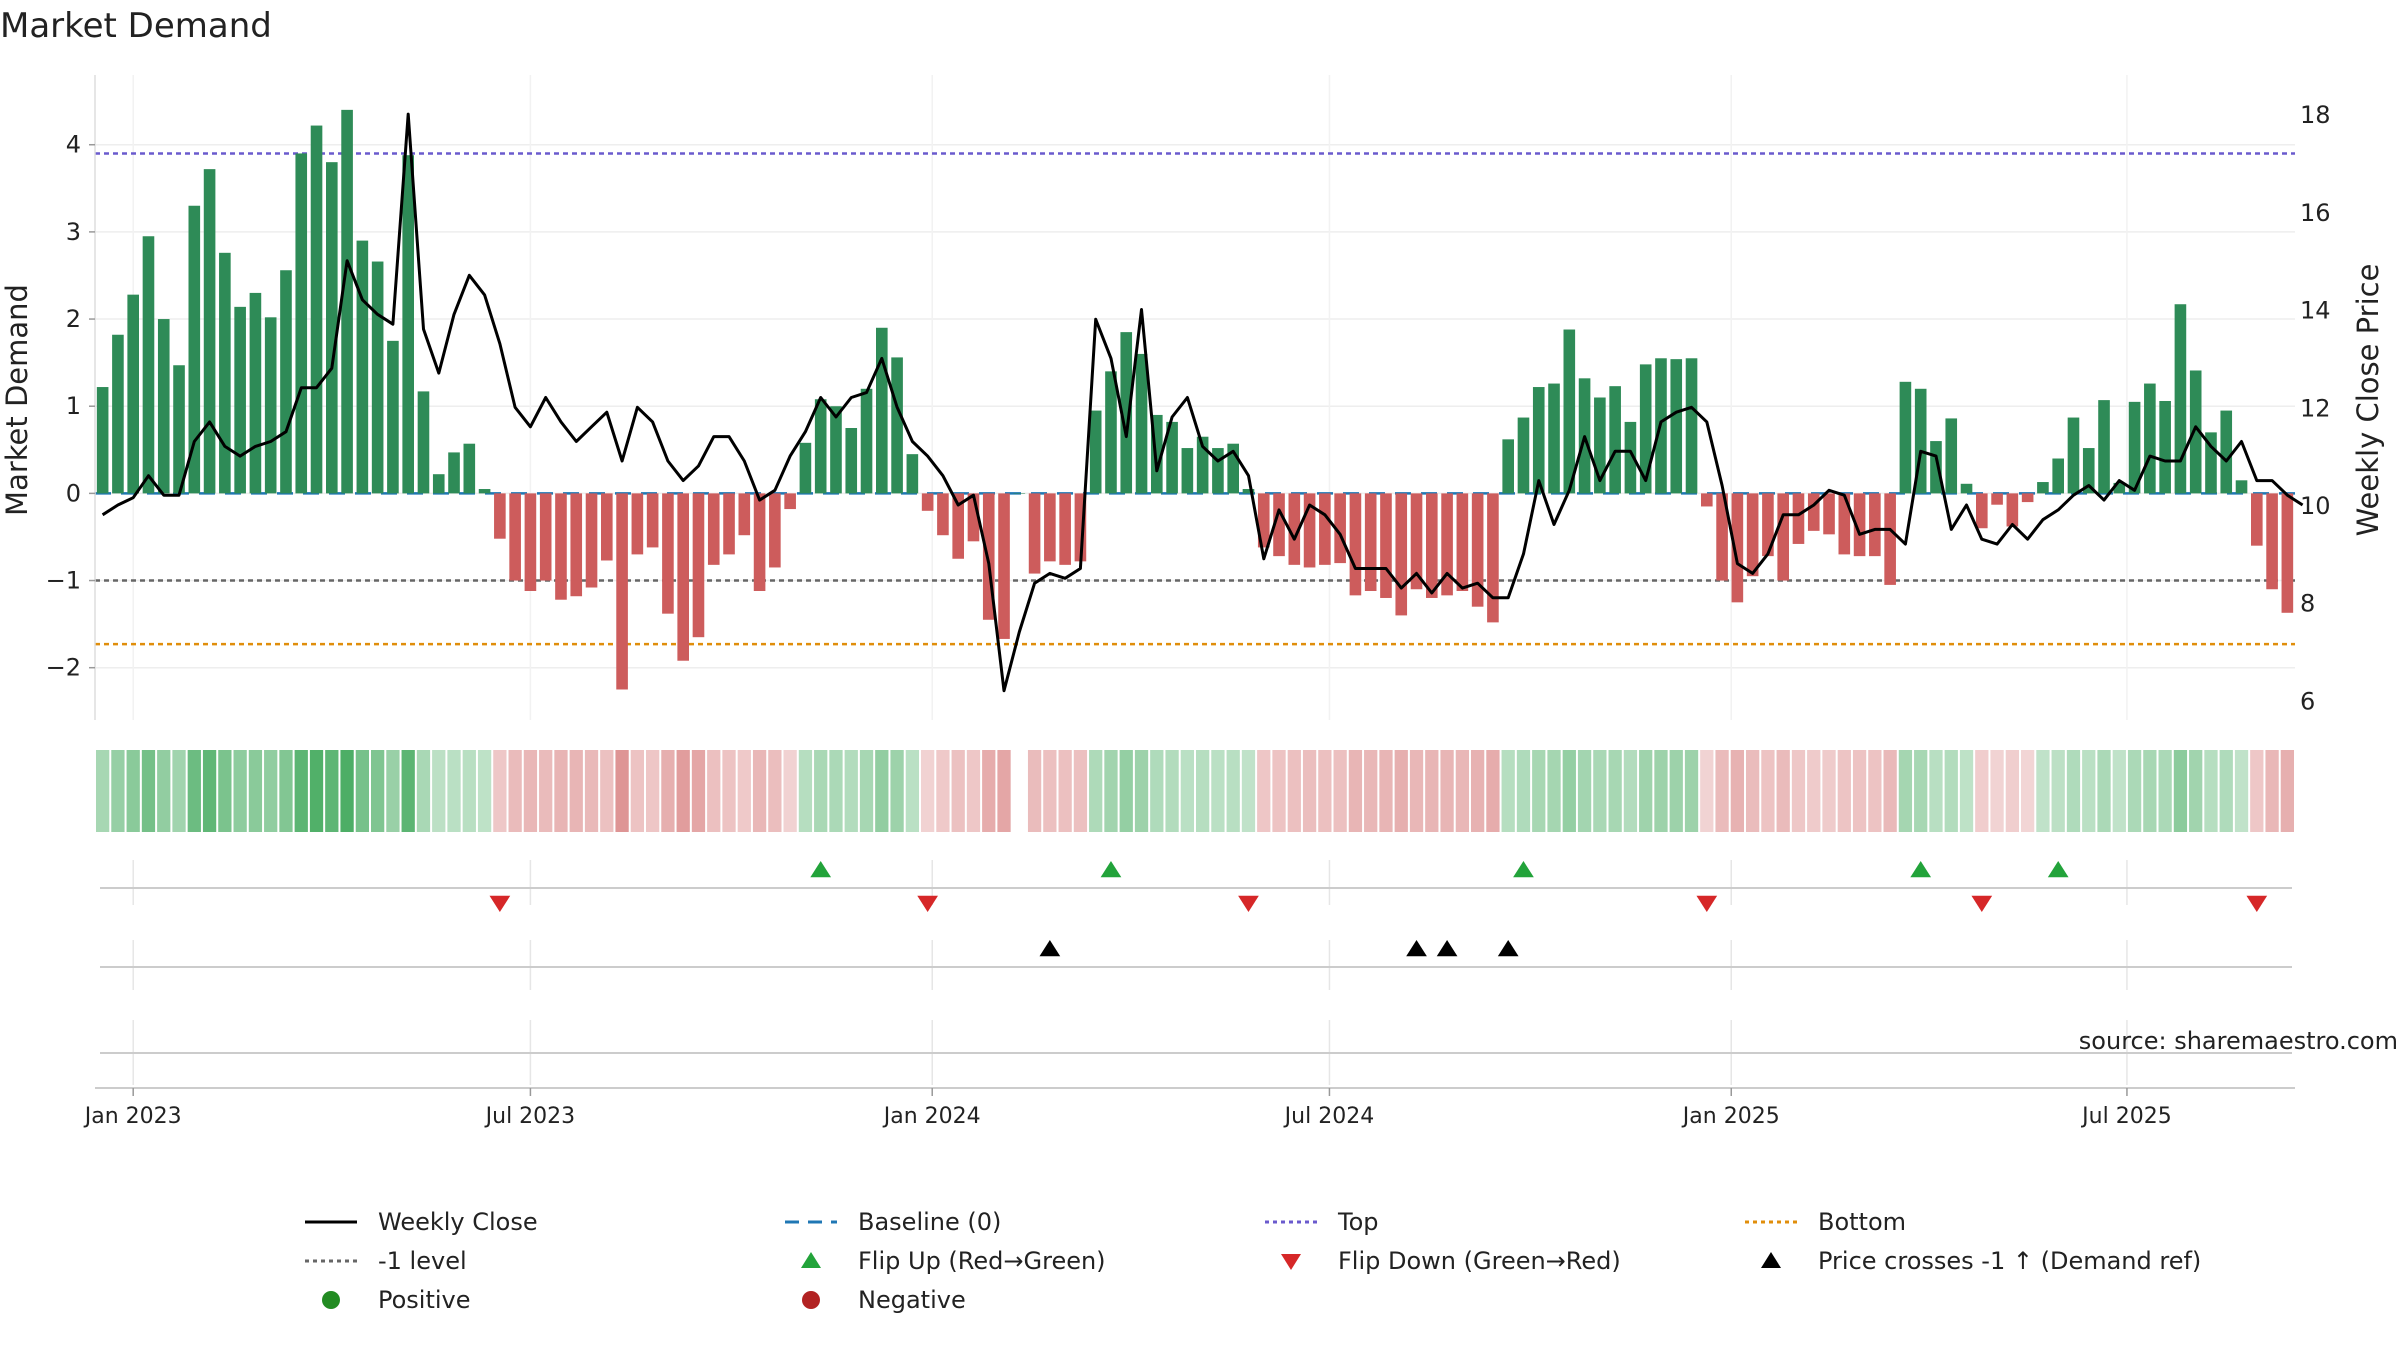 The height and width of the screenshot is (1350, 2400). I want to click on source-note: source: sharemaestro.com, so click(2238, 1041).